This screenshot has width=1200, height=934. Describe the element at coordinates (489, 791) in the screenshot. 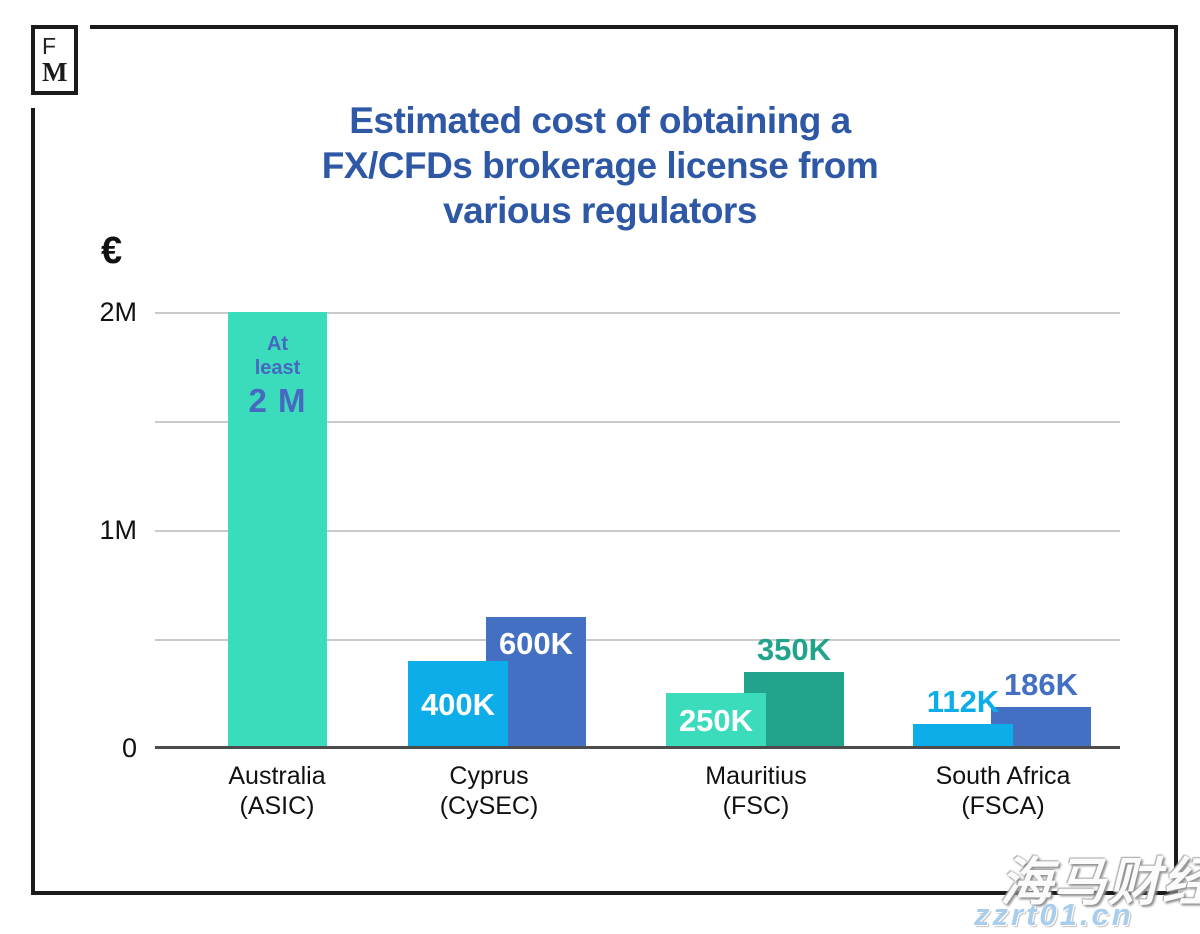

I see `category-label-cyprus: Cyprus (CySEC)` at that location.